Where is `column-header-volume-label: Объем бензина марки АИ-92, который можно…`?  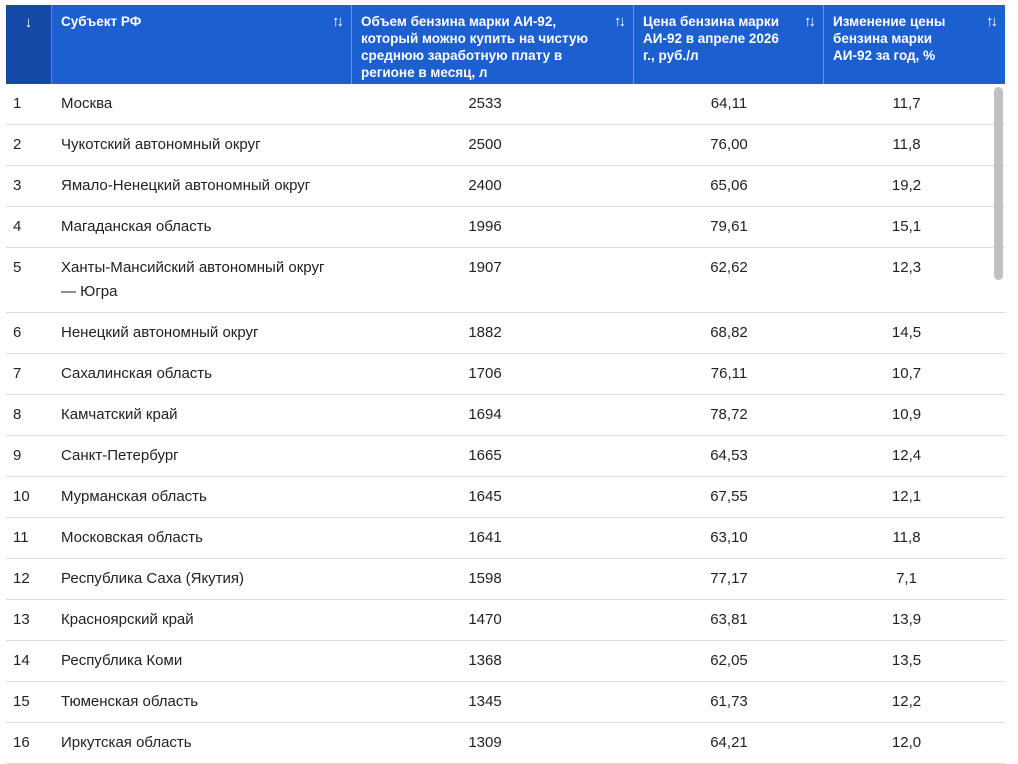 column-header-volume-label: Объем бензина марки АИ-92, который можно… is located at coordinates (475, 47).